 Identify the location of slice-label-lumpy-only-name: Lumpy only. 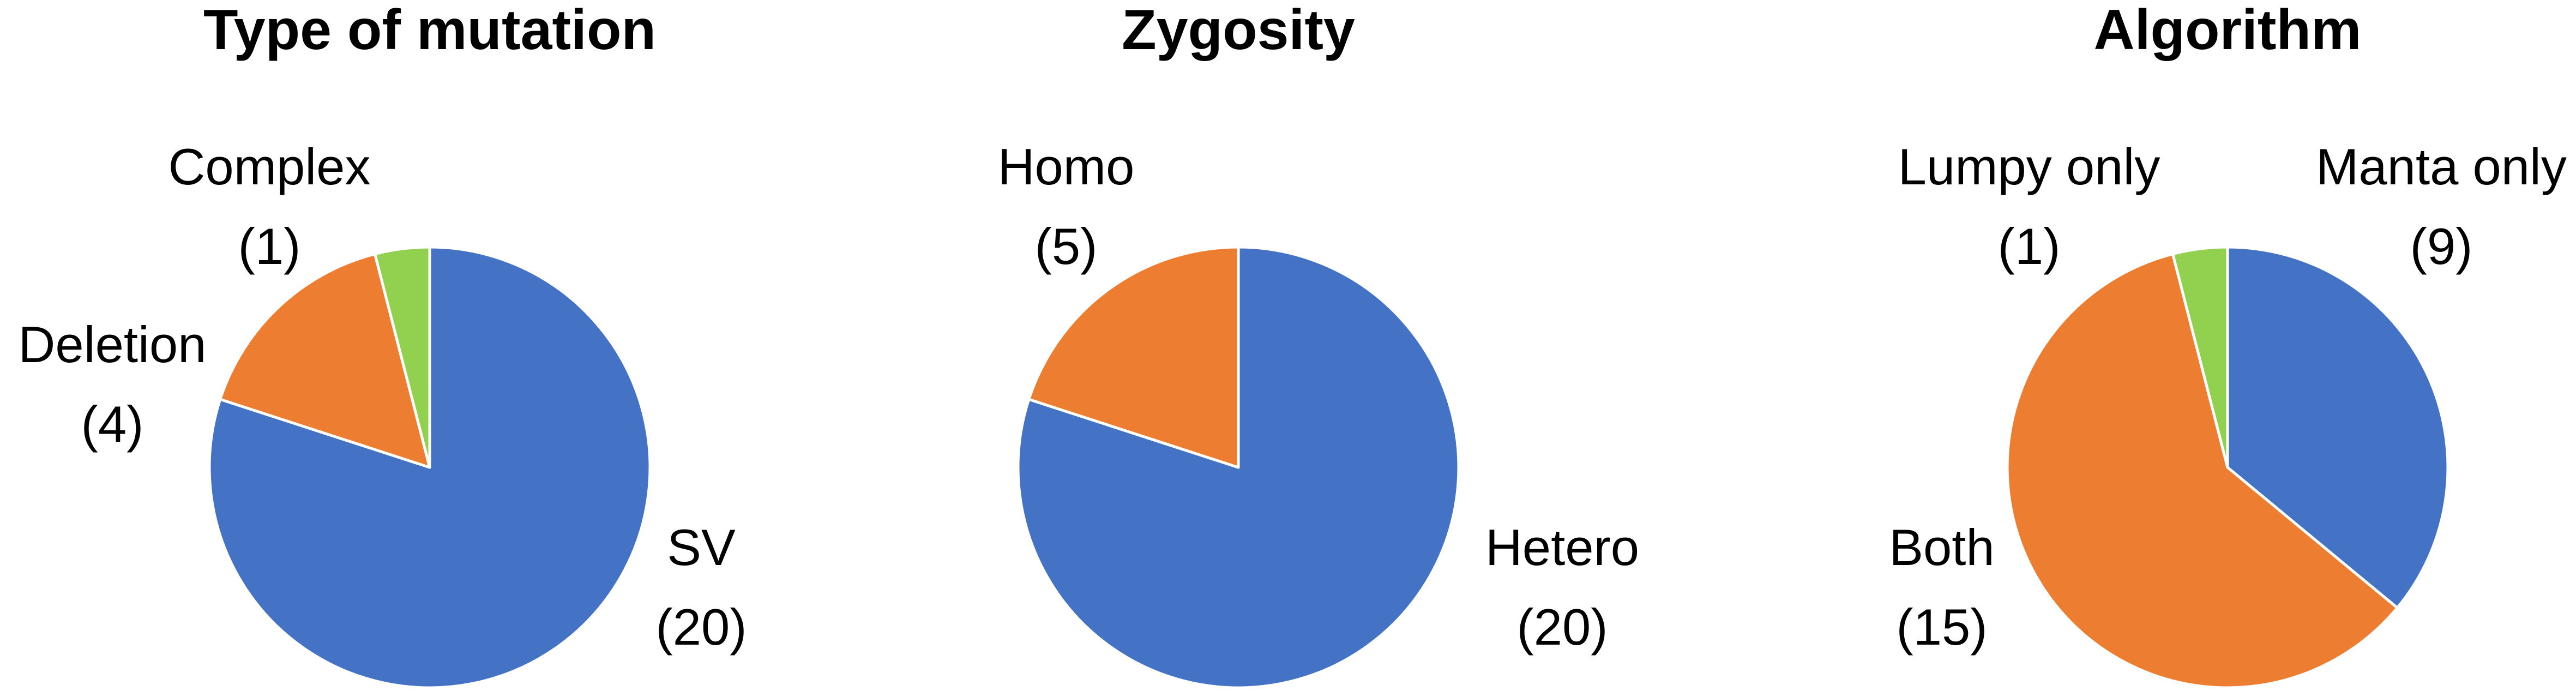
(2029, 166).